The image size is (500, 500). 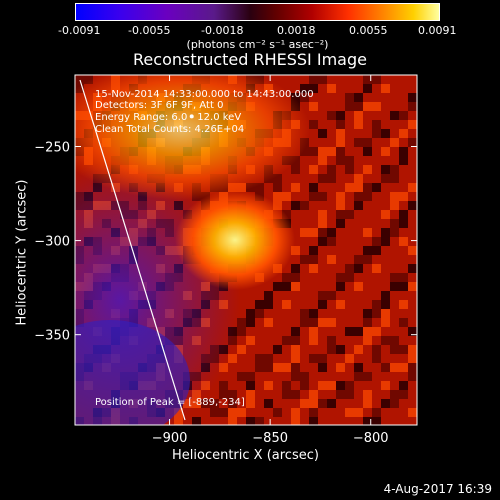 I want to click on colorbar-tick: -0.0055, so click(x=149, y=30).